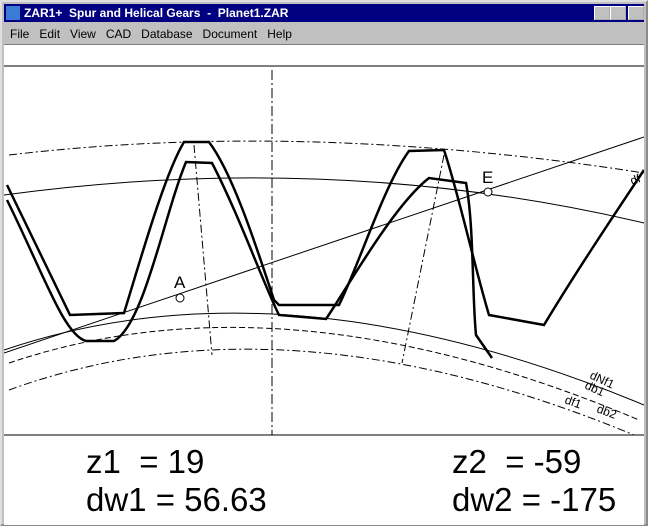  What do you see at coordinates (145, 461) in the screenshot?
I see `result-z1: z1 = 19` at bounding box center [145, 461].